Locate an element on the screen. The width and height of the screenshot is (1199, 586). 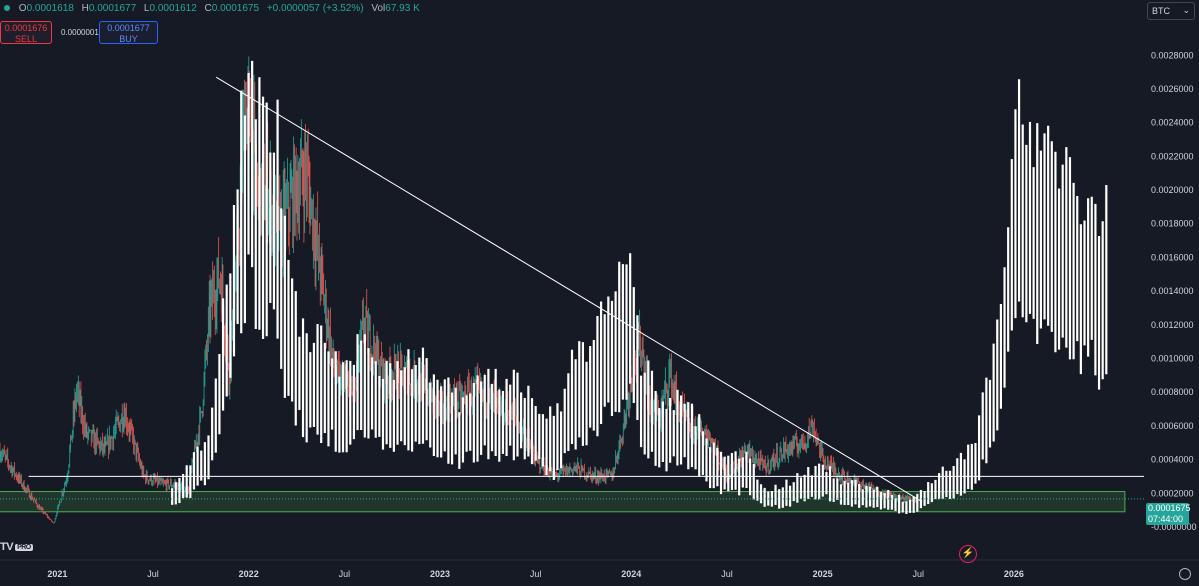
high-value: 0.0001677 is located at coordinates (112, 8).